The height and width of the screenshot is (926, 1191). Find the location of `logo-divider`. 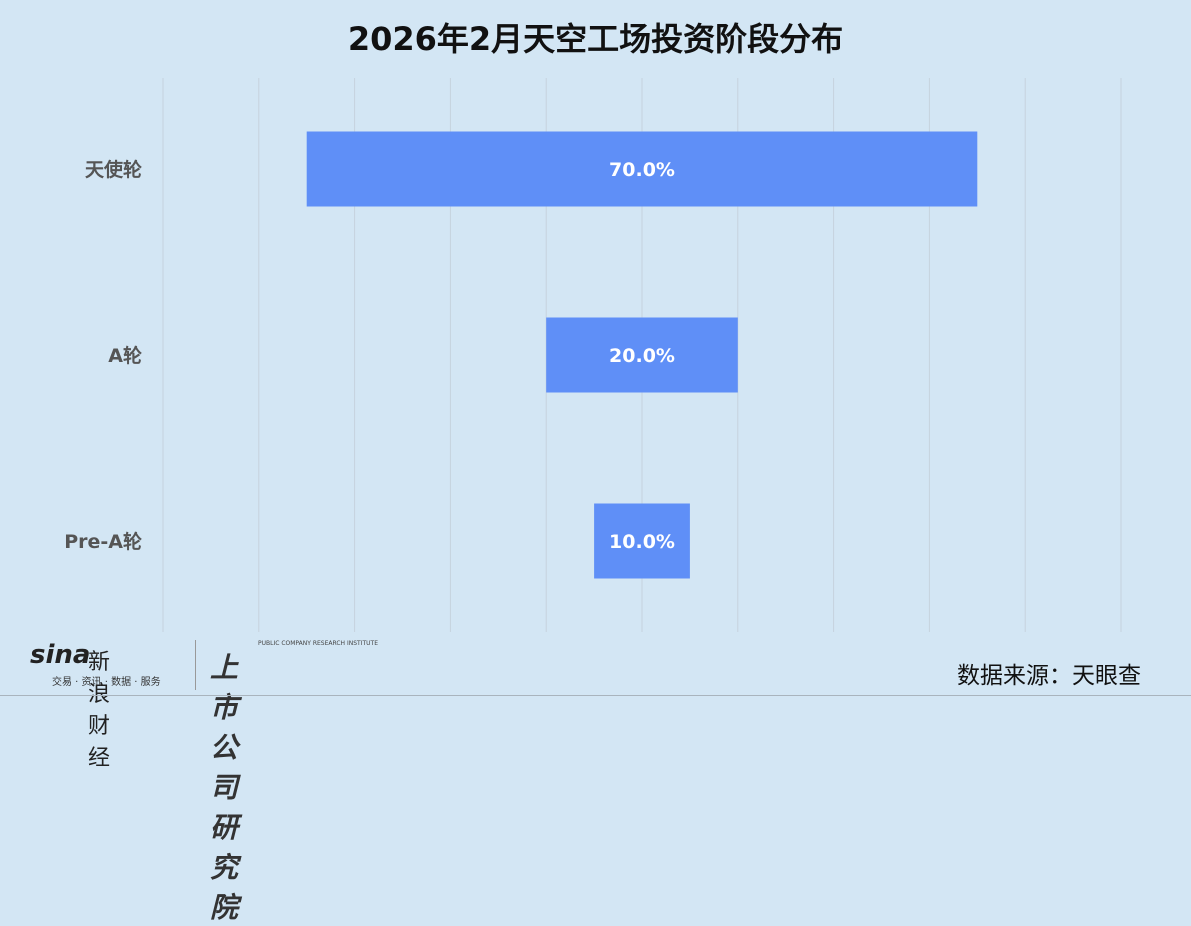

logo-divider is located at coordinates (195, 665).